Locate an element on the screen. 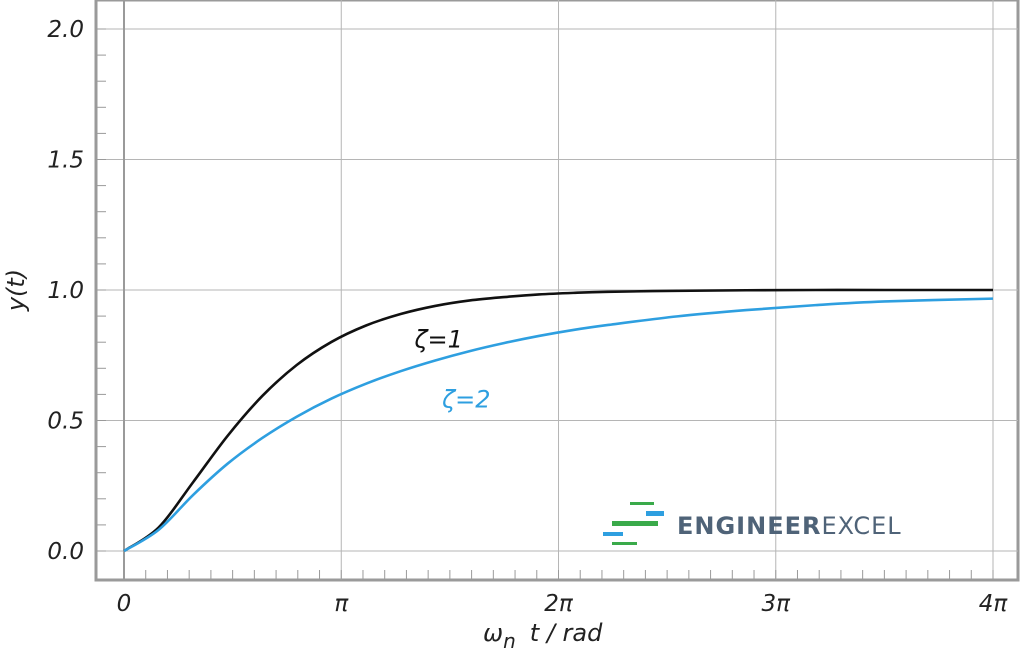  y-tick-label: 1.0 is located at coordinates (65, 291).